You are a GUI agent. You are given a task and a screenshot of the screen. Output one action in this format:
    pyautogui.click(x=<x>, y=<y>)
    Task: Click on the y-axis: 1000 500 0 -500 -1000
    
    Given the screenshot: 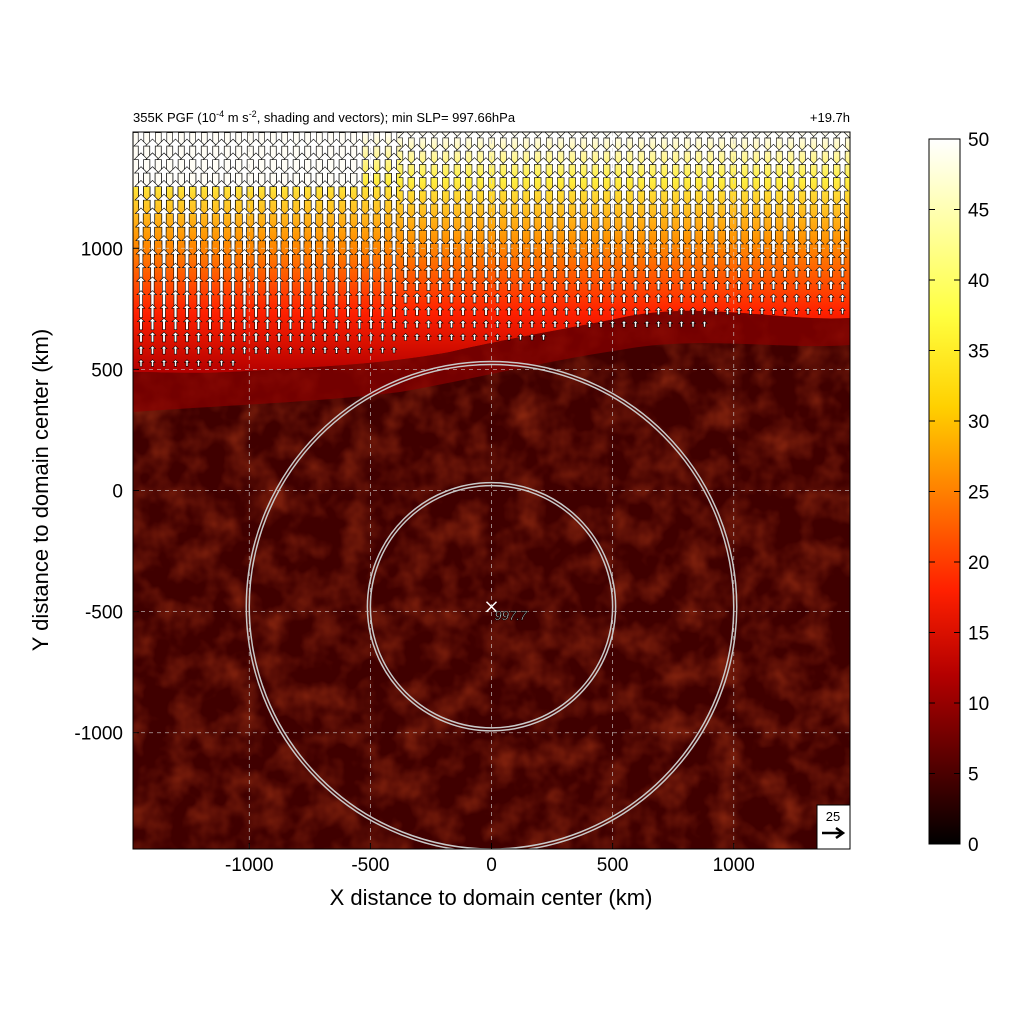 What is the action you would take?
    pyautogui.click(x=106, y=492)
    